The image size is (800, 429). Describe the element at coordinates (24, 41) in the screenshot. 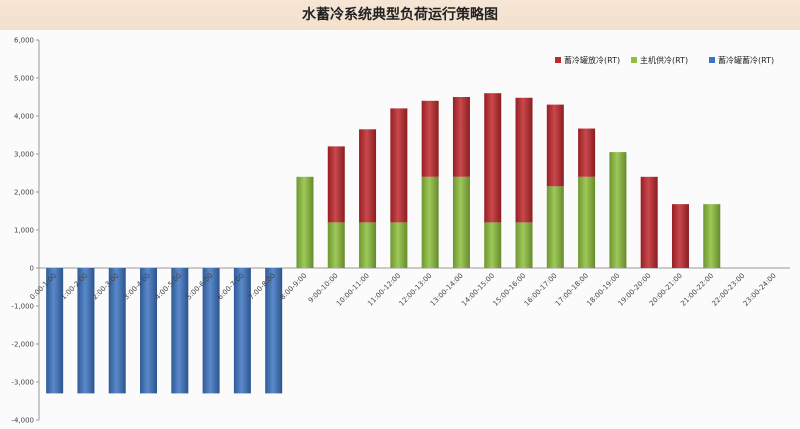

I see `y-tick-label: 6,000` at that location.